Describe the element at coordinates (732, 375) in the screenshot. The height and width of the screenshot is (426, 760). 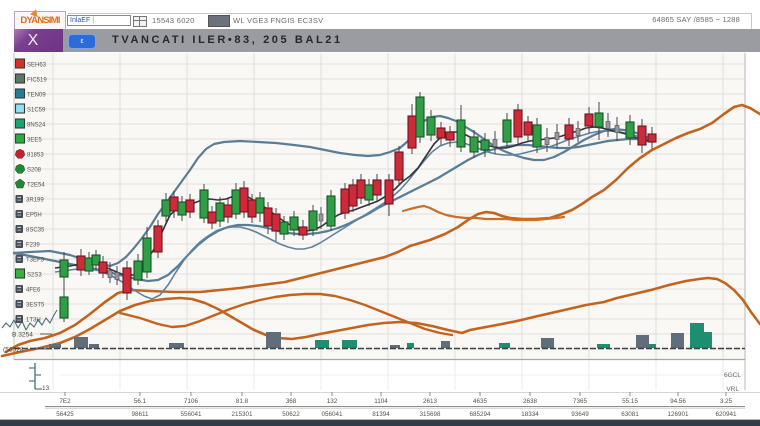
I see `svg-text: 6GCL` at that location.